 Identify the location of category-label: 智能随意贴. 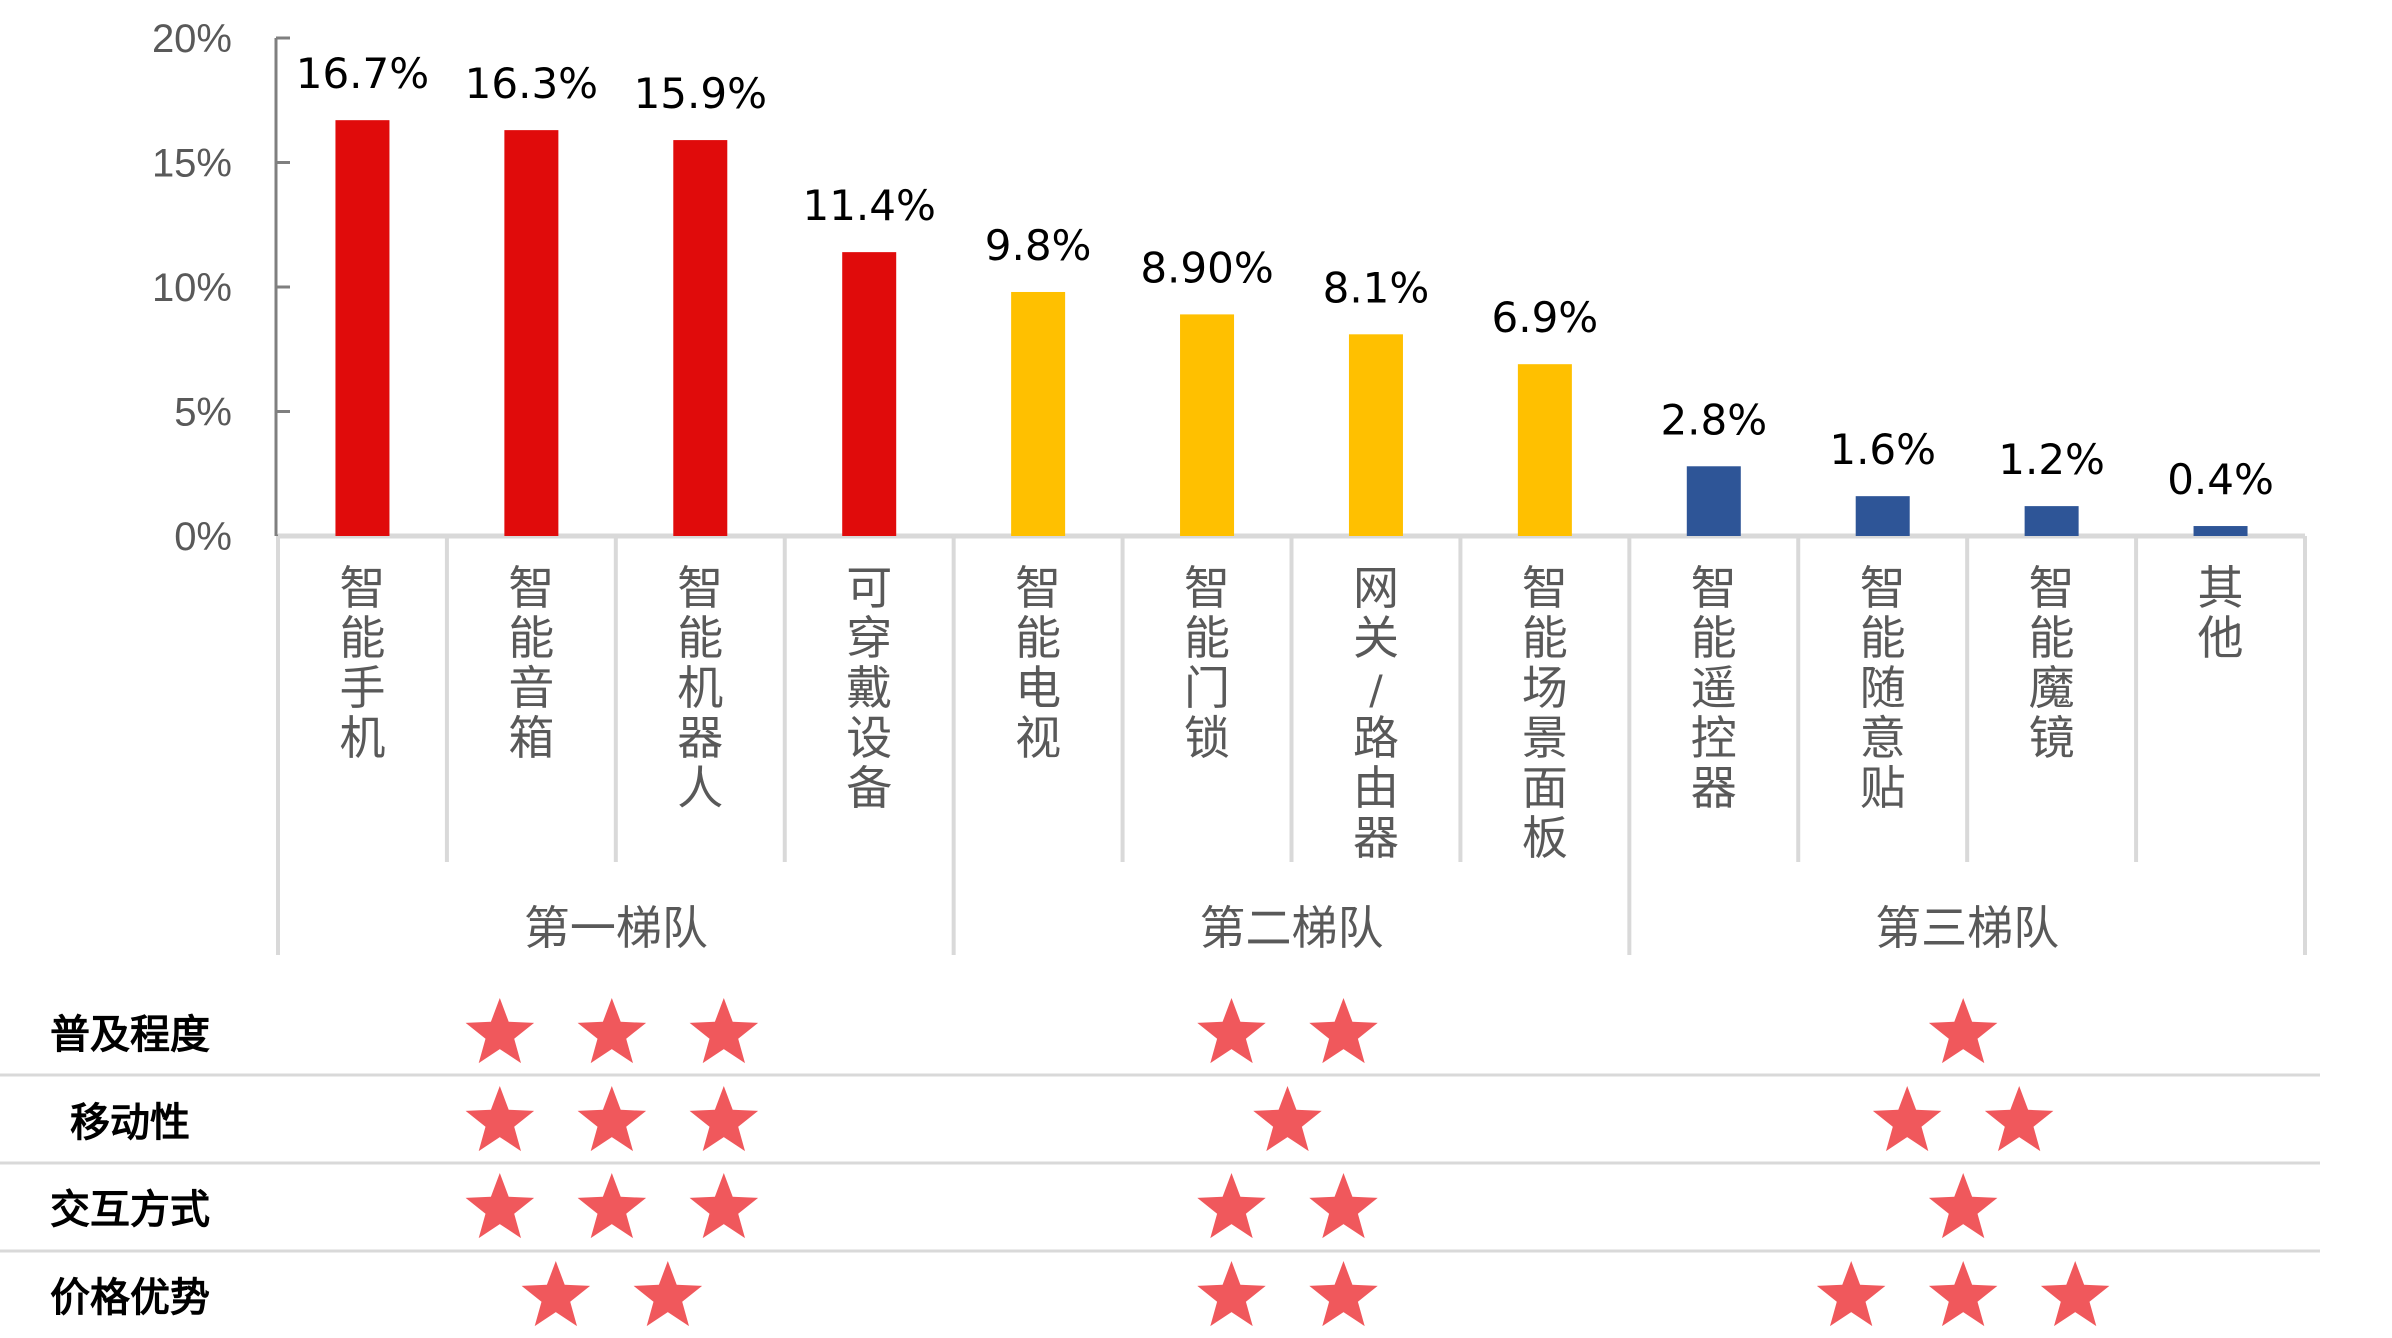
(1883, 688).